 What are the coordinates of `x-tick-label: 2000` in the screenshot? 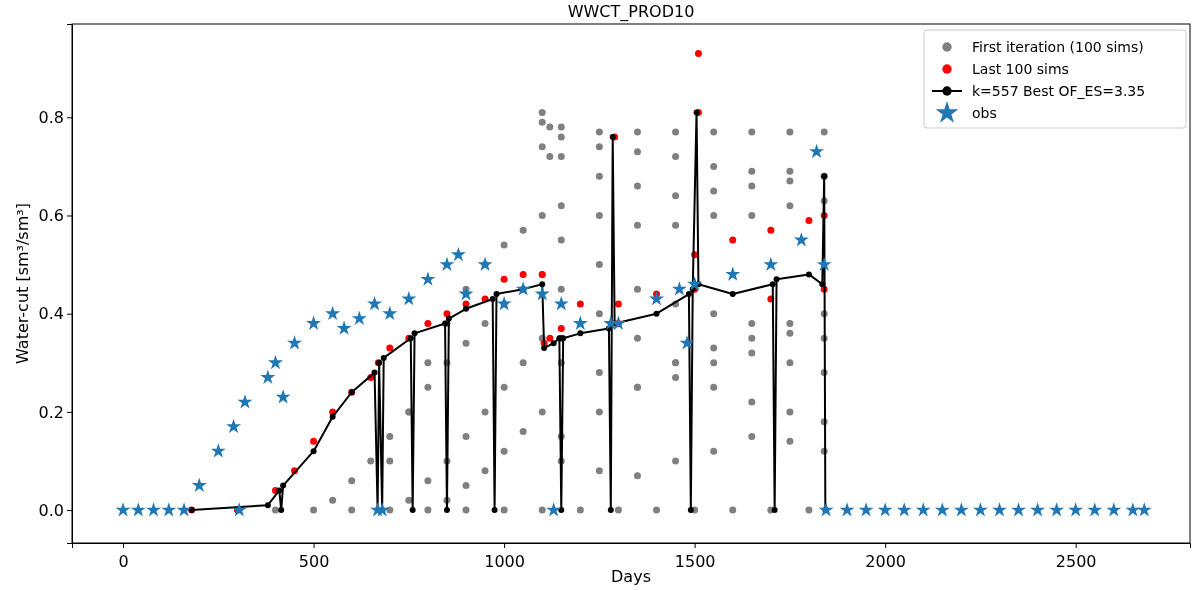 It's located at (886, 561).